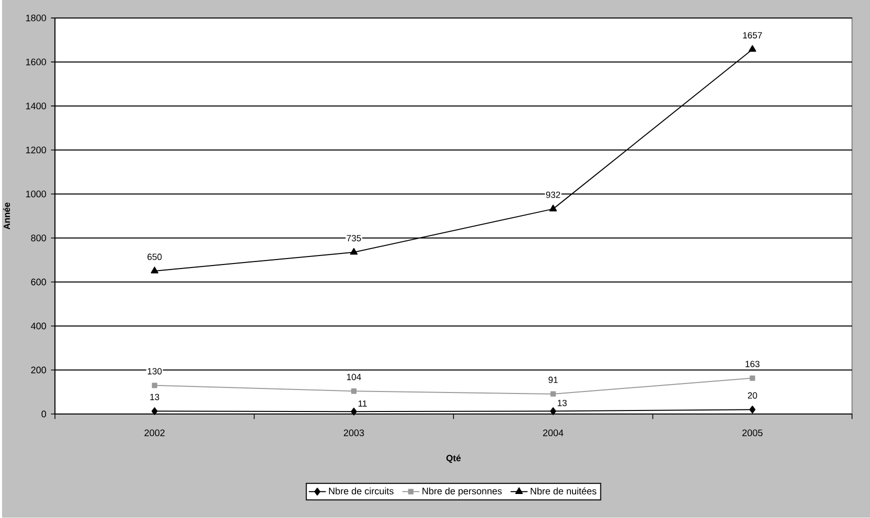  Describe the element at coordinates (155, 257) in the screenshot. I see `data-label: 650` at that location.